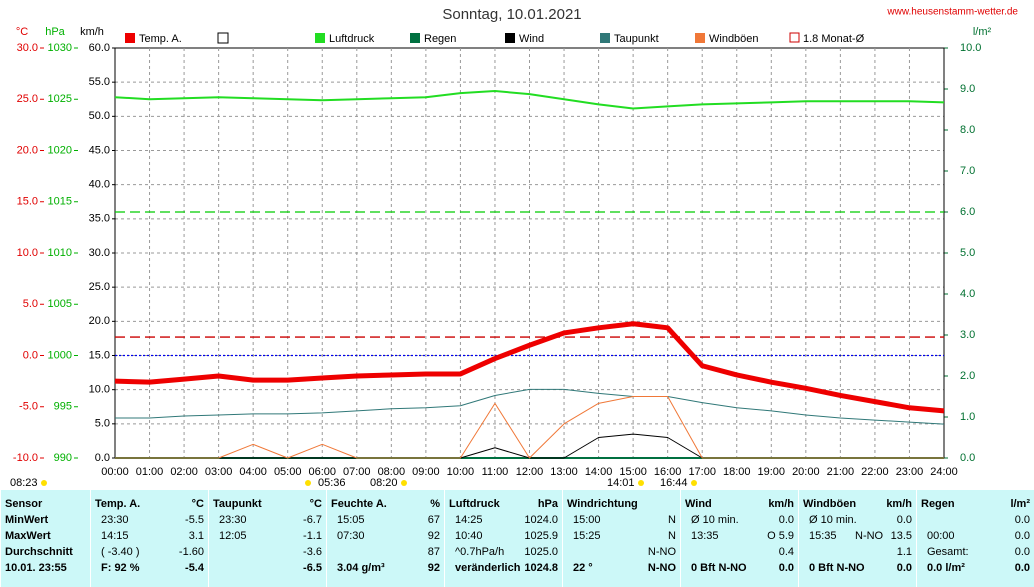  I want to click on group-header: Sensor, so click(45, 504).